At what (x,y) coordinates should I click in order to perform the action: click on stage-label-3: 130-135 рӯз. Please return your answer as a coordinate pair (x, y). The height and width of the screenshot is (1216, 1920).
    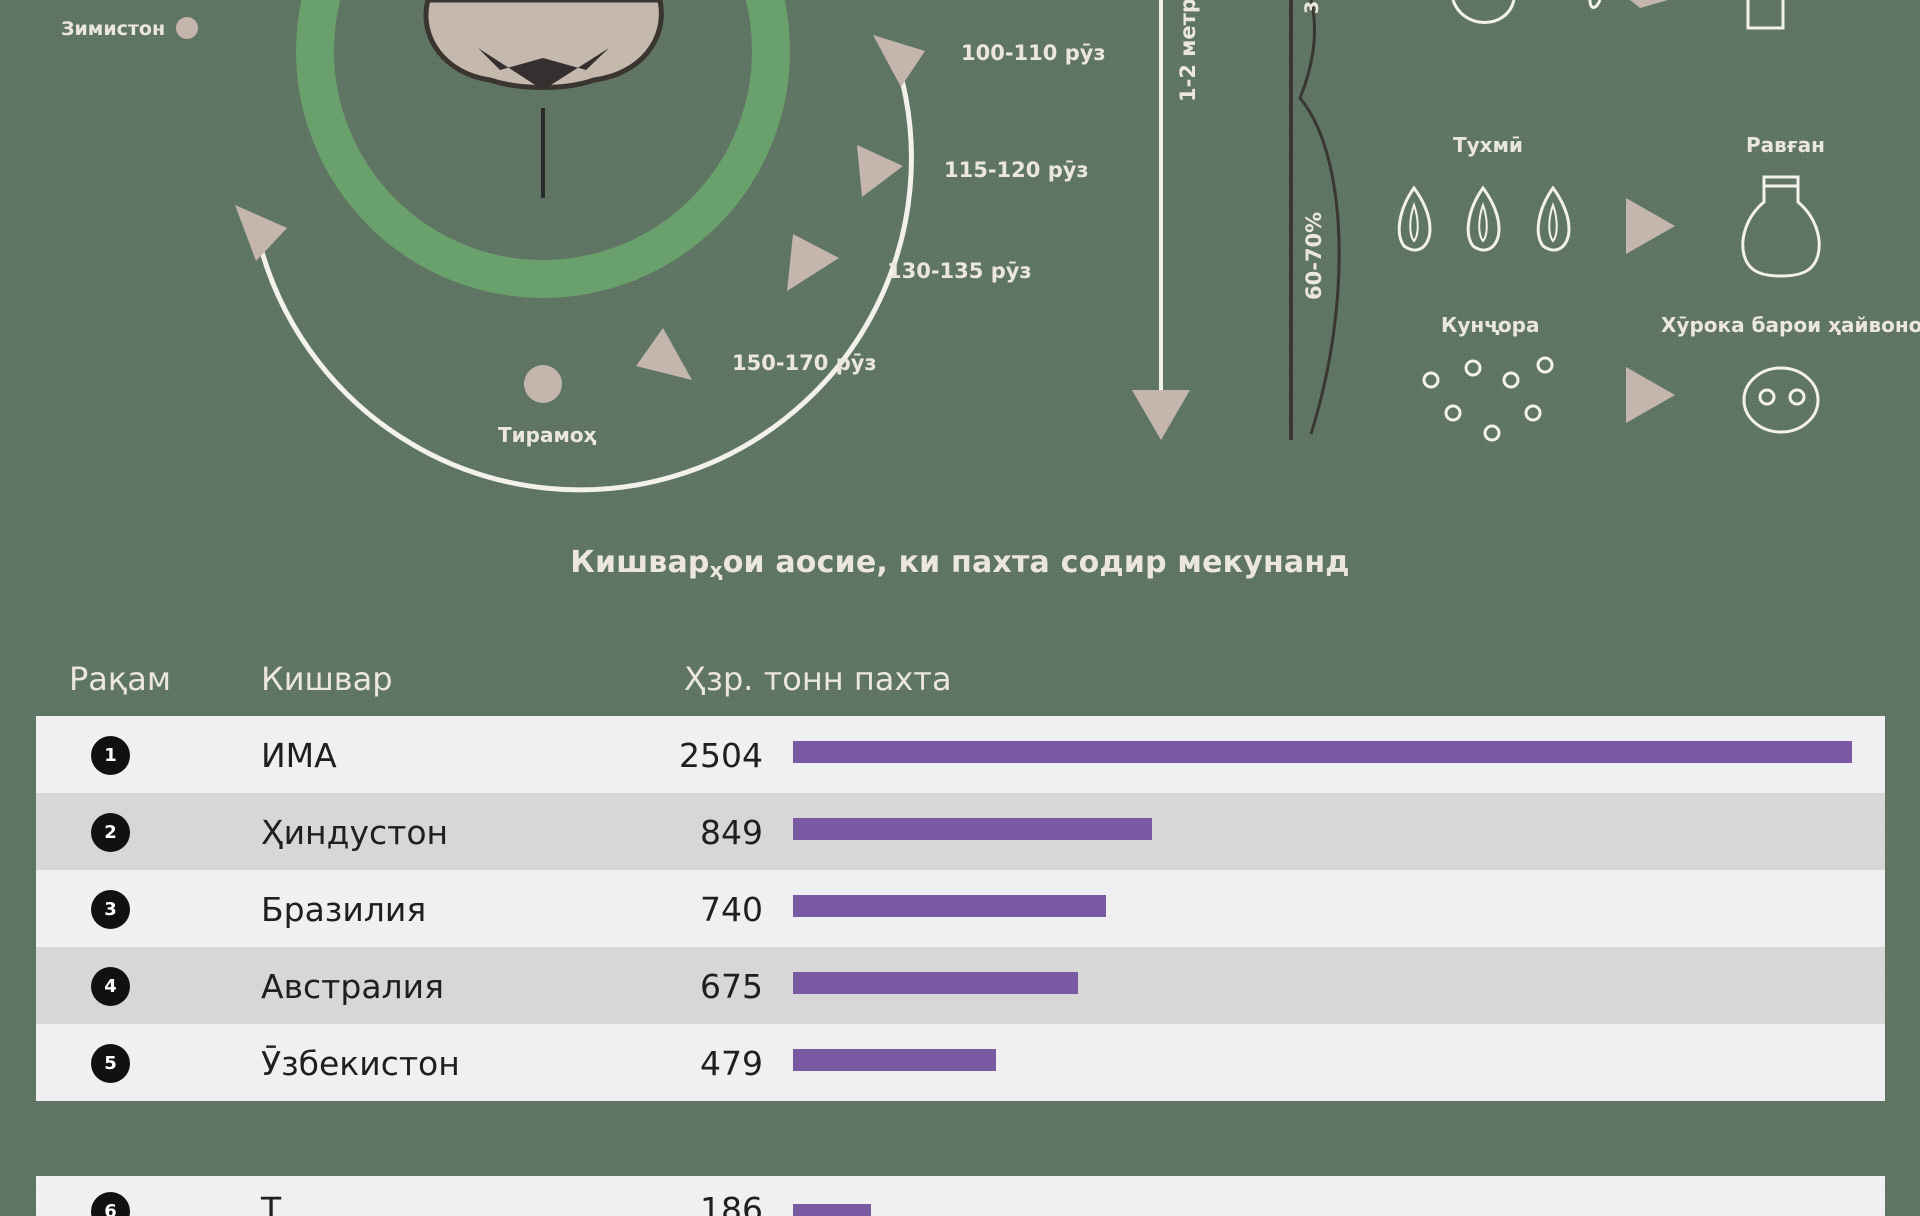
    Looking at the image, I should click on (959, 271).